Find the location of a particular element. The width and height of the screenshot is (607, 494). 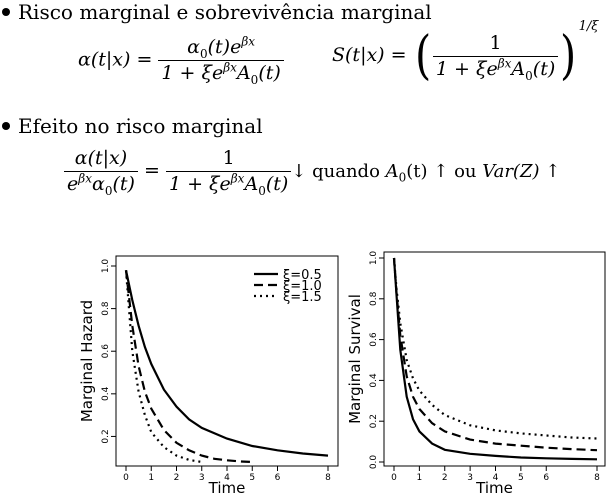

survival-y-axis-label: Marginal Survival is located at coordinates (355, 359).